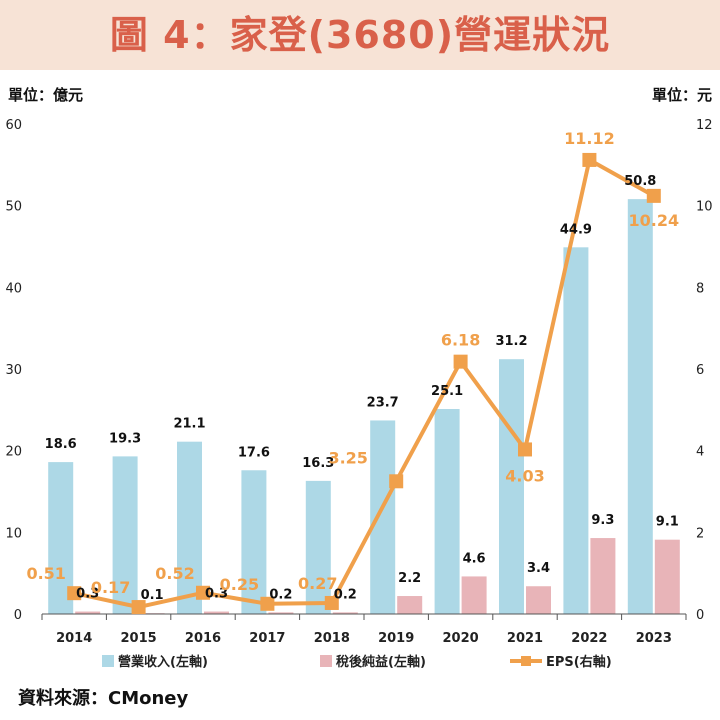  Describe the element at coordinates (511, 341) in the screenshot. I see `revenue-data-label: 31.2` at that location.